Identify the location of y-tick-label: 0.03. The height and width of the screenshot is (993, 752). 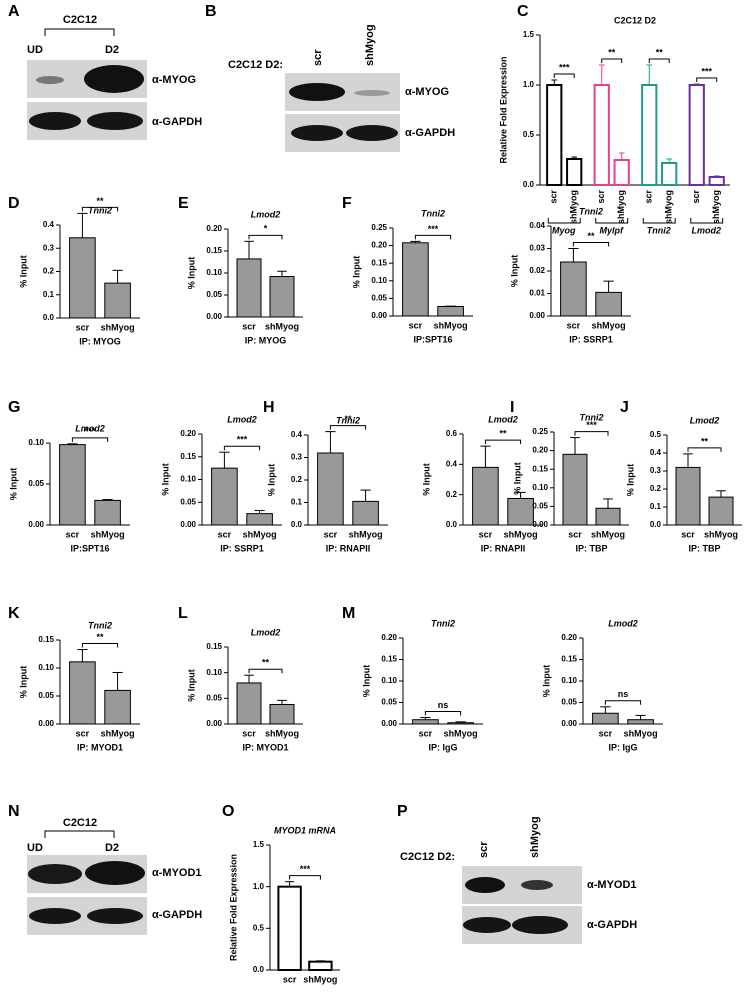
(537, 248).